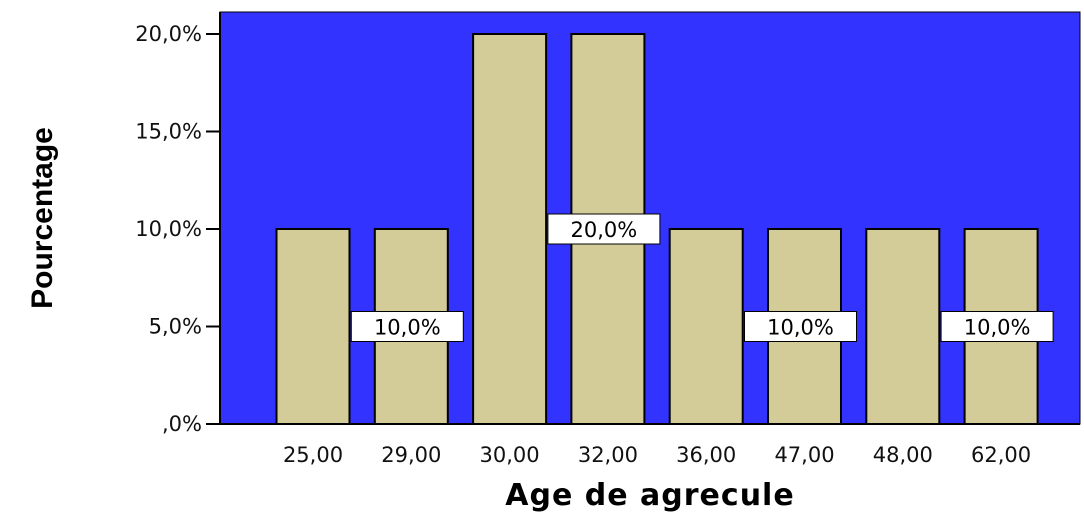 The width and height of the screenshot is (1084, 513). I want to click on x-tick-label: 29,00, so click(411, 455).